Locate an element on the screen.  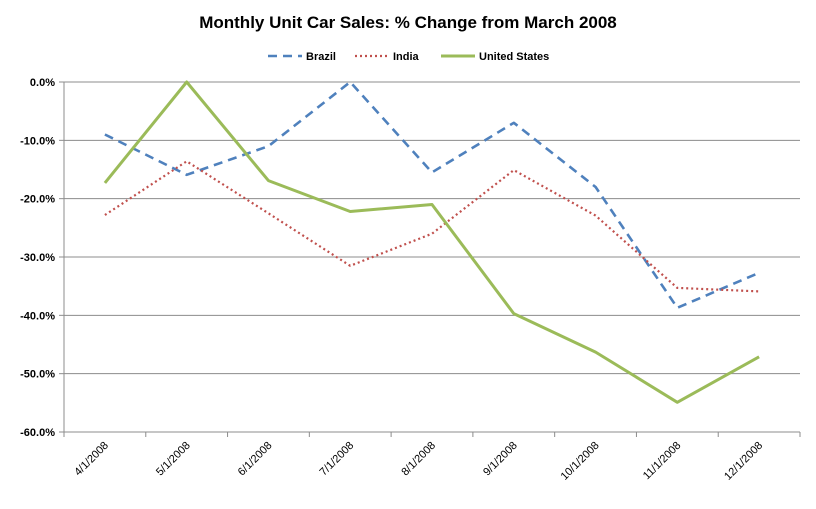
legend-label: India is located at coordinates (406, 57).